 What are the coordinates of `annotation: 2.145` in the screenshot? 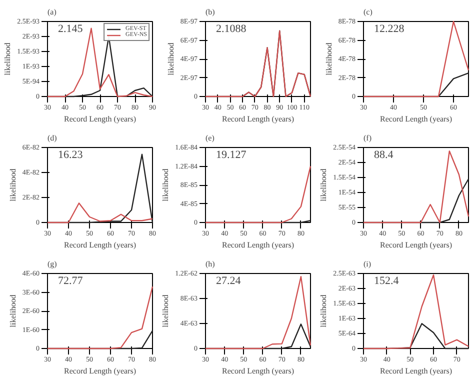 It's located at (71, 29).